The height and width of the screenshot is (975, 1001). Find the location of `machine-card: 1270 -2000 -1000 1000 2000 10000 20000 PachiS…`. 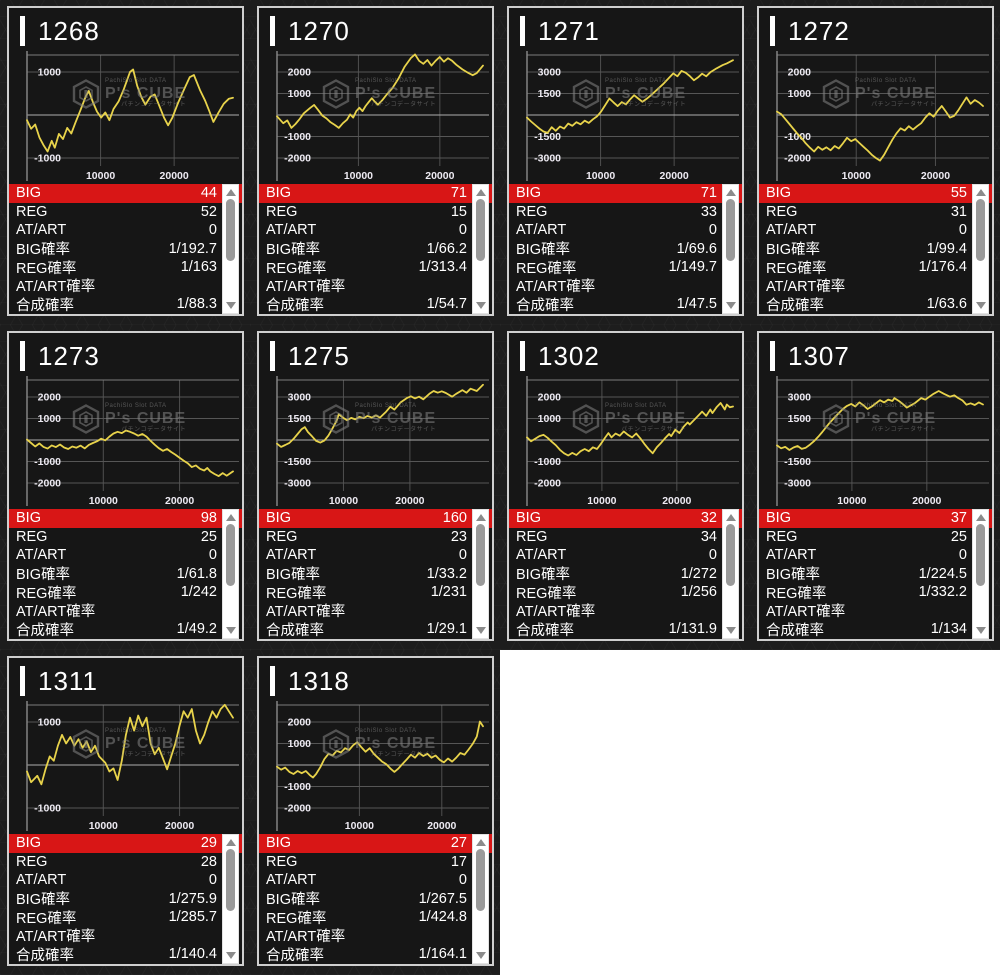

machine-card: 1270 -2000 -1000 1000 2000 10000 20000 PachiS… is located at coordinates (375, 161).